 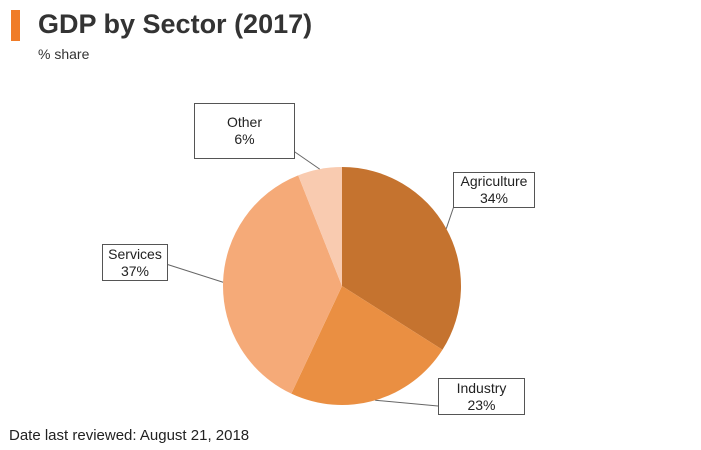 What do you see at coordinates (244, 139) in the screenshot?
I see `slice-label-value: 6%` at bounding box center [244, 139].